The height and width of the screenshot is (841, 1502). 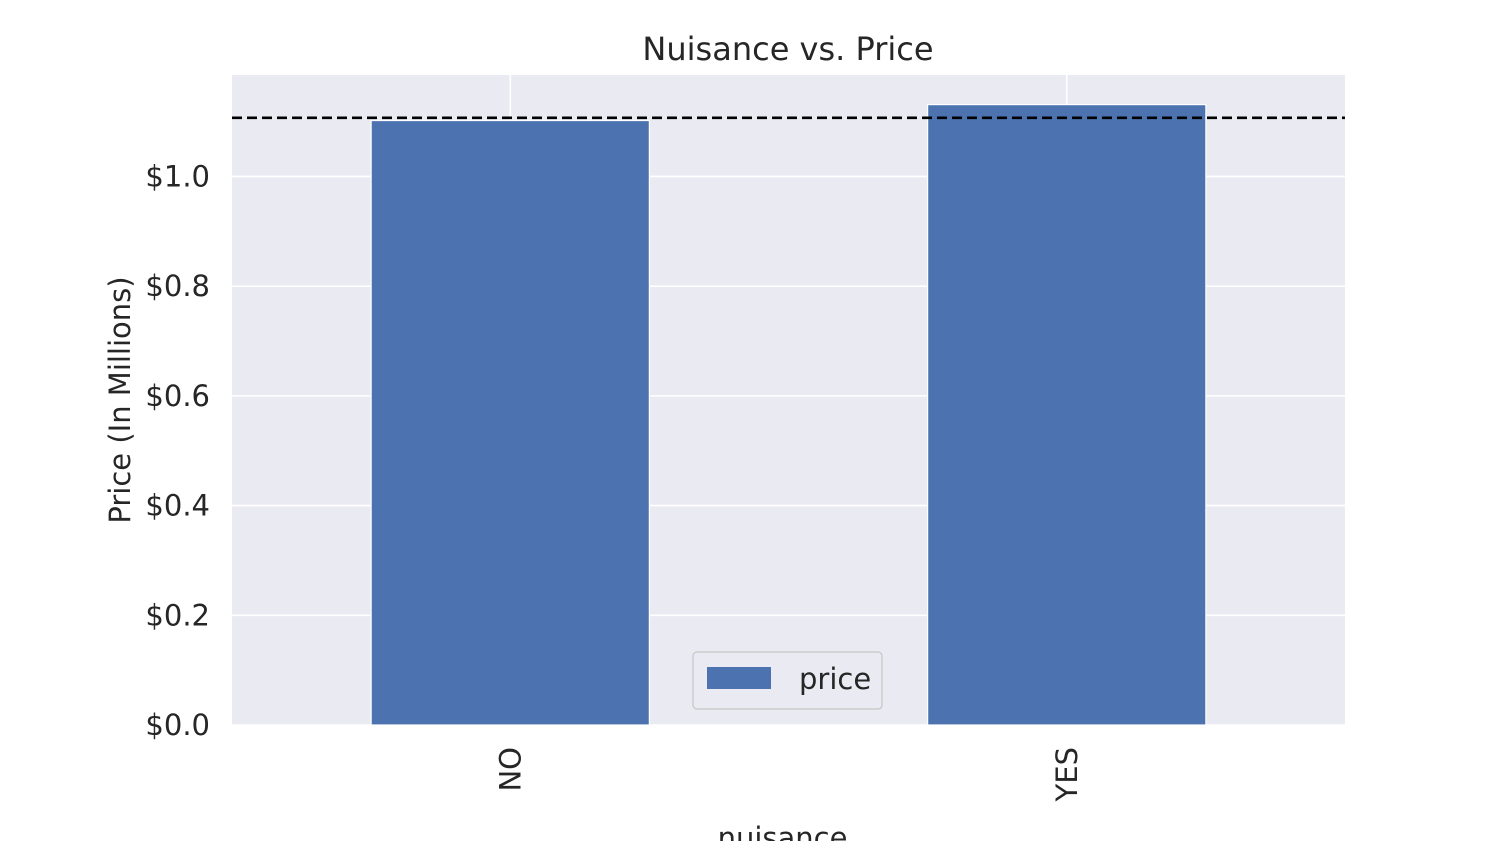 What do you see at coordinates (177, 286) in the screenshot?
I see `y-tick-label: $0.8` at bounding box center [177, 286].